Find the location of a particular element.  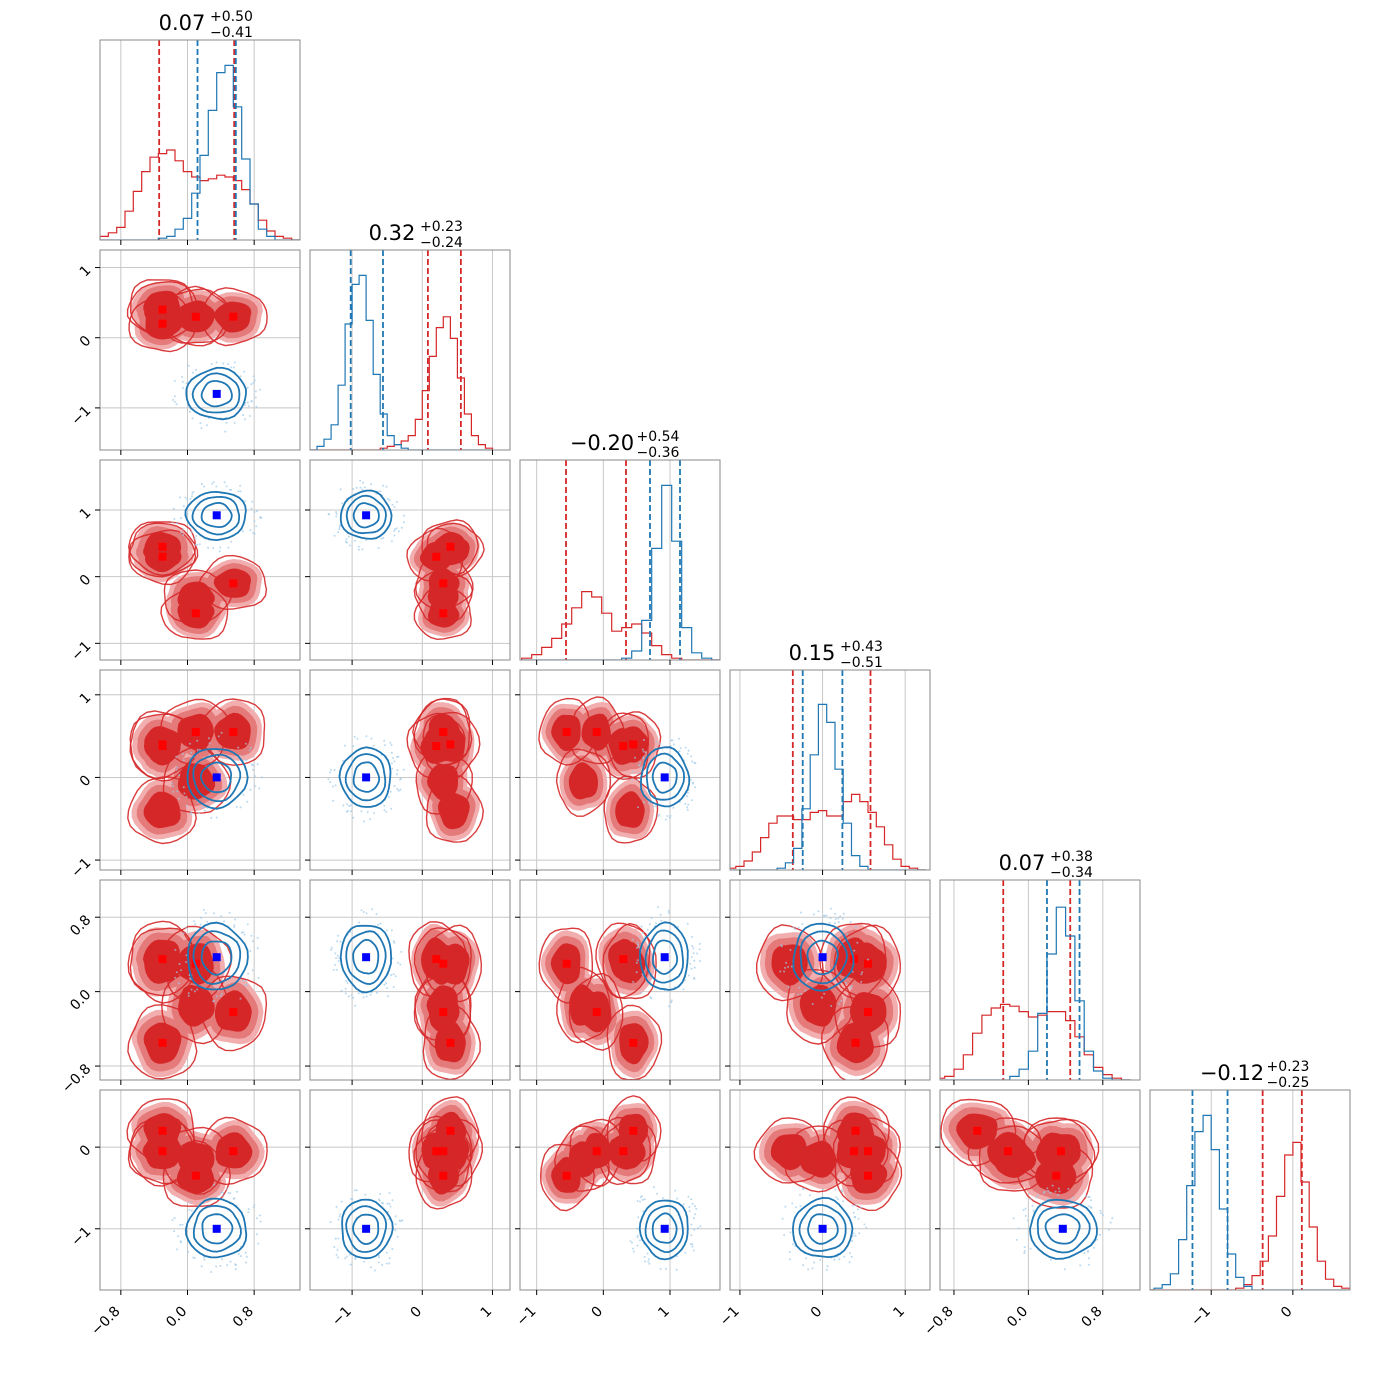

param-title-minus-4: −0.34 is located at coordinates (1071, 873).